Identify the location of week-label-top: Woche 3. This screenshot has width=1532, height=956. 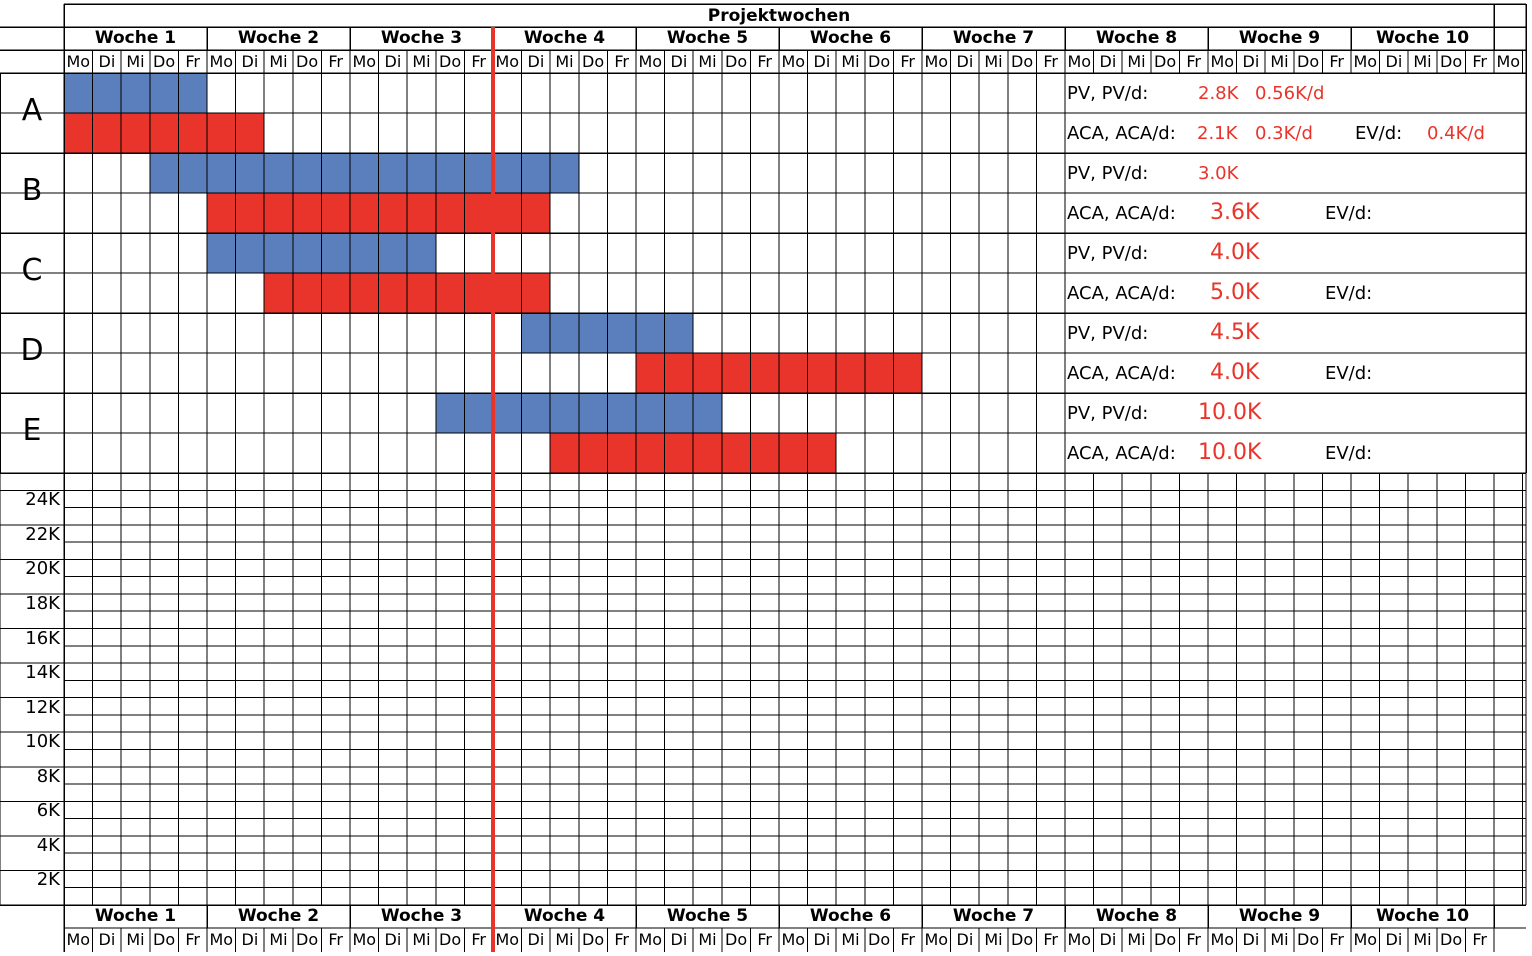
(421, 38).